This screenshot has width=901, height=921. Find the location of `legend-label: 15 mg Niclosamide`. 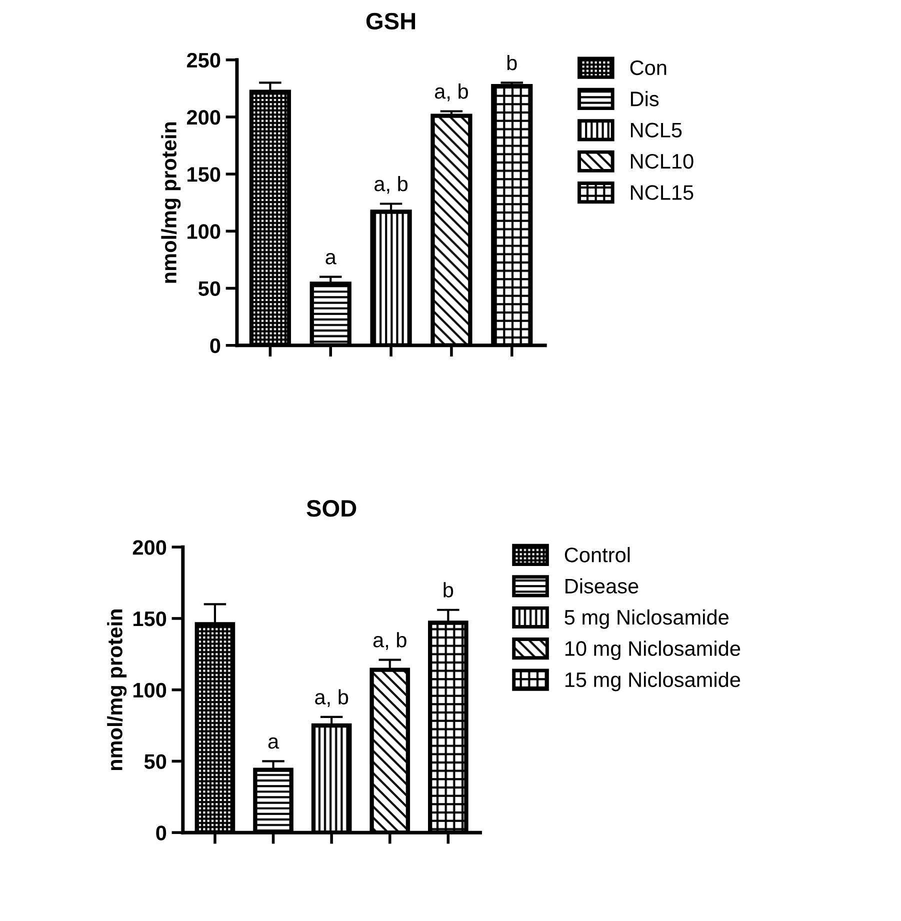

legend-label: 15 mg Niclosamide is located at coordinates (652, 682).